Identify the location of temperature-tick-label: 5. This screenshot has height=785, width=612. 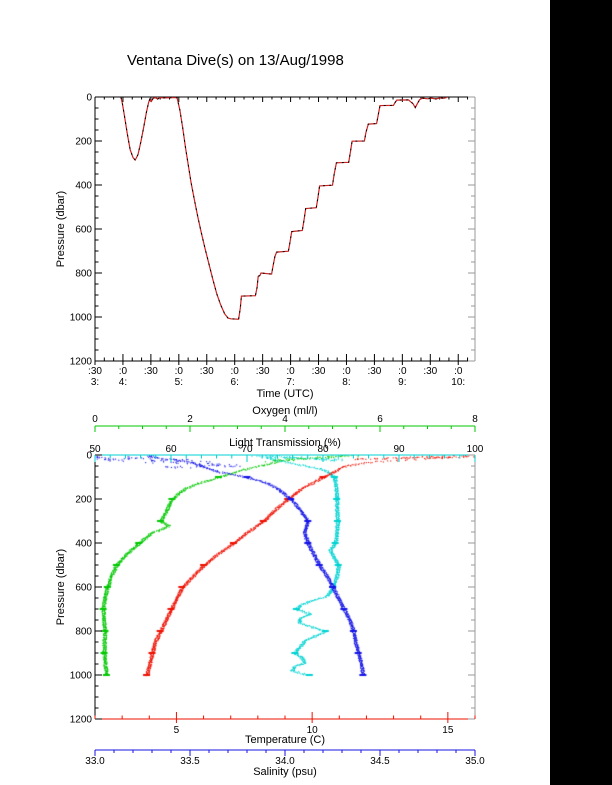
(177, 730).